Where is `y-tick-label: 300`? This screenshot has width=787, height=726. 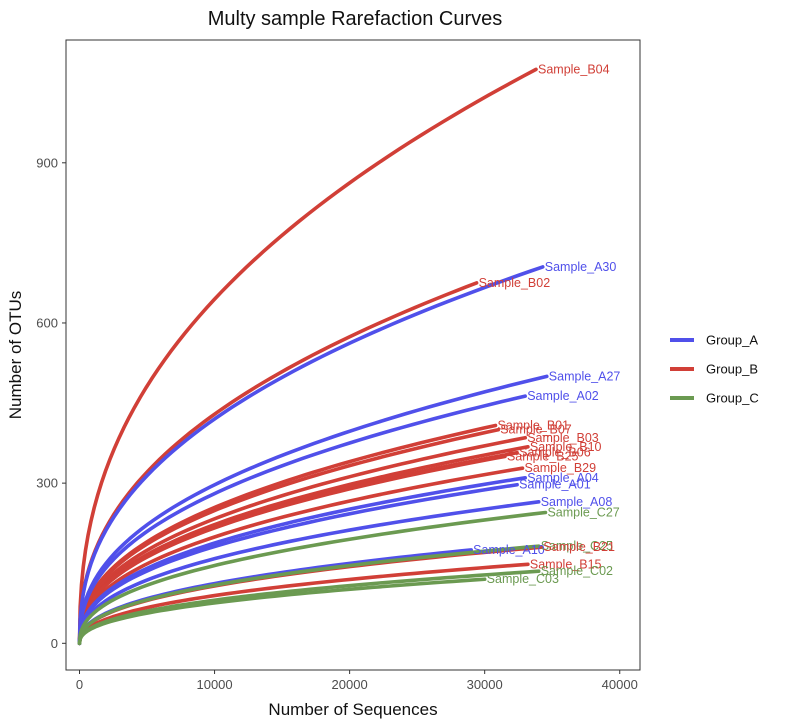
y-tick-label: 300 is located at coordinates (47, 483).